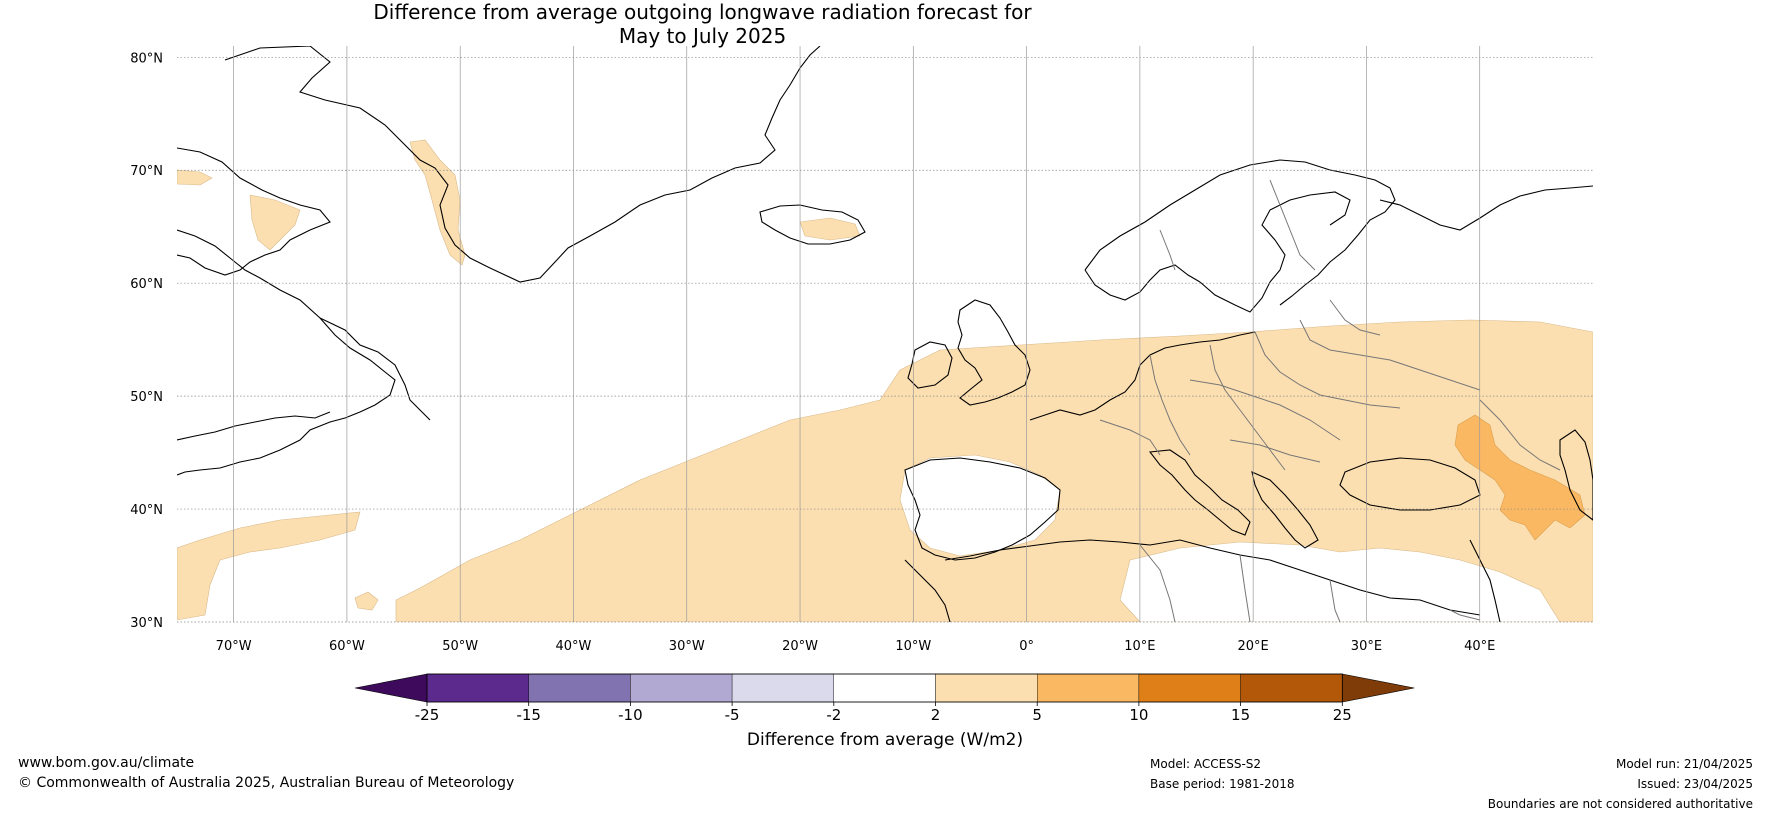 This screenshot has width=1770, height=816. I want to click on lon-tick-label: 10°W, so click(913, 646).